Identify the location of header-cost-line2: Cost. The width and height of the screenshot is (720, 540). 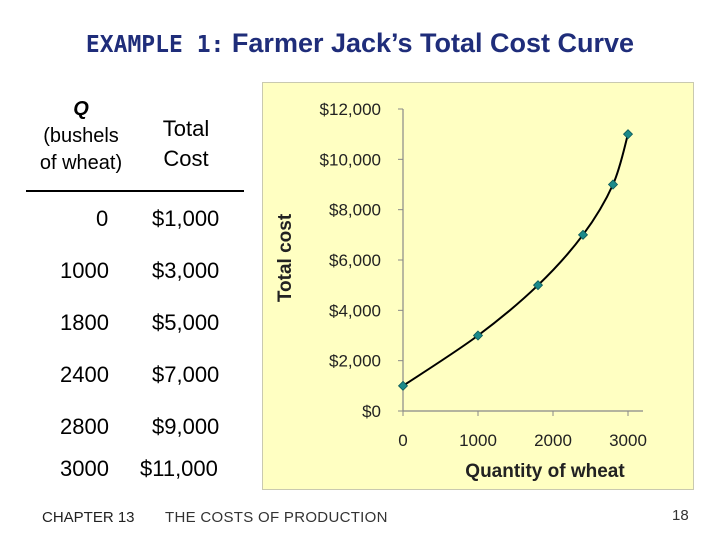
(186, 158).